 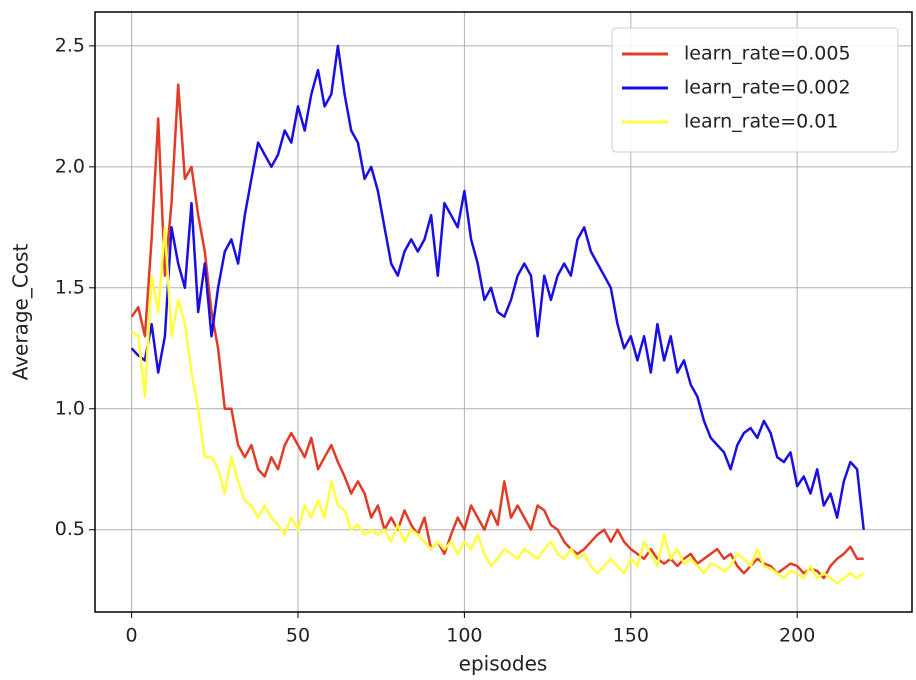 What do you see at coordinates (298, 636) in the screenshot?
I see `x-tick-label: 50` at bounding box center [298, 636].